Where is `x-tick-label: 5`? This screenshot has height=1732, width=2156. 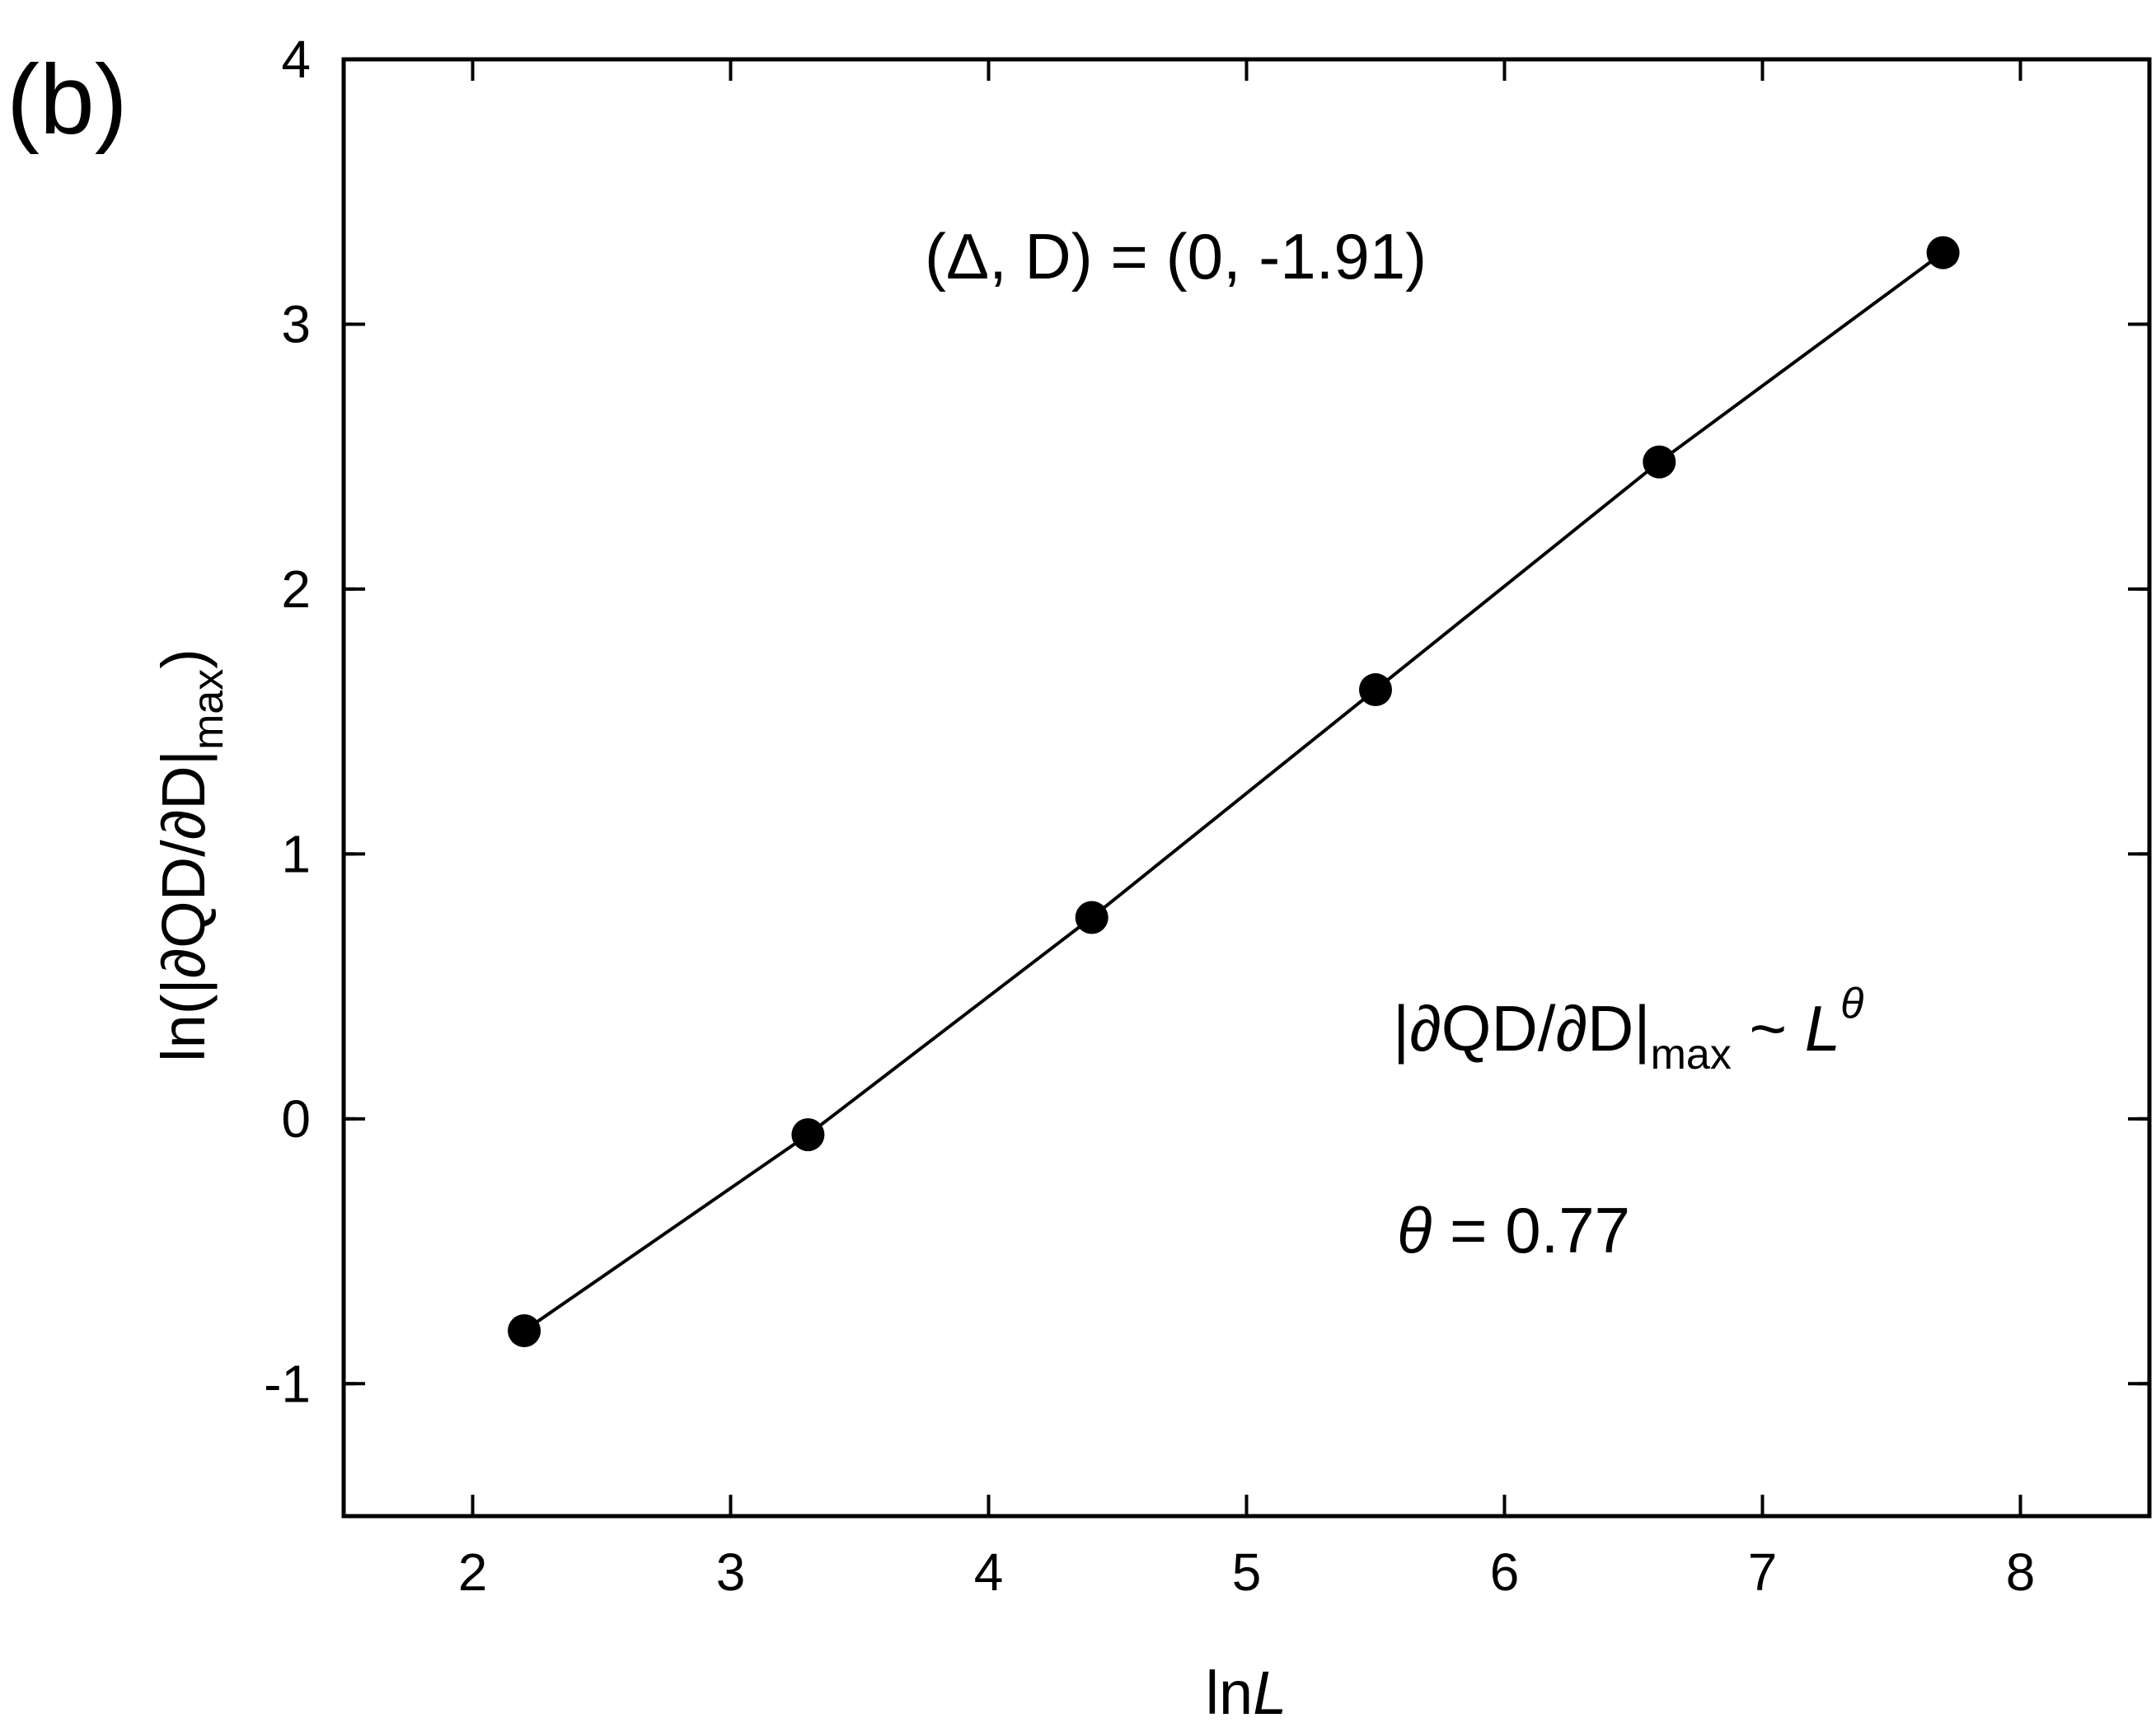
x-tick-label: 5 is located at coordinates (1247, 1572).